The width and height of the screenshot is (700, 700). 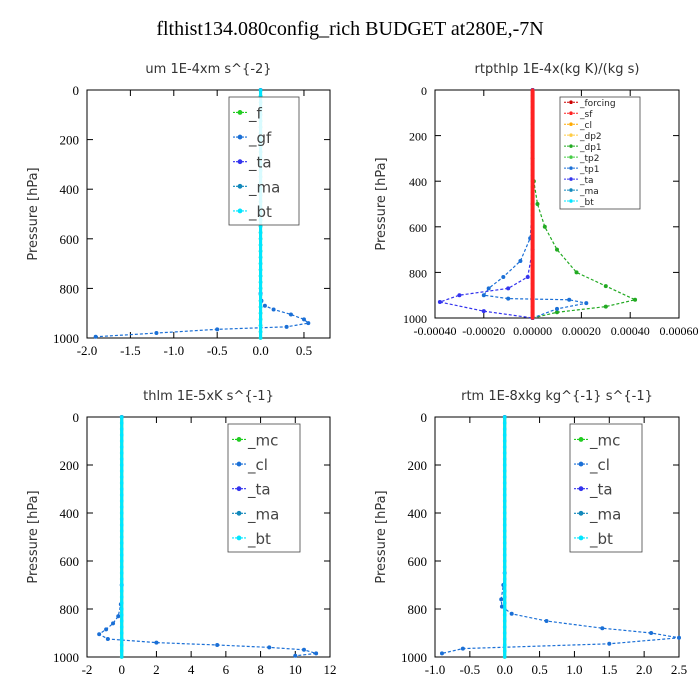 I want to click on legend-label: _dp2, so click(x=590, y=137).